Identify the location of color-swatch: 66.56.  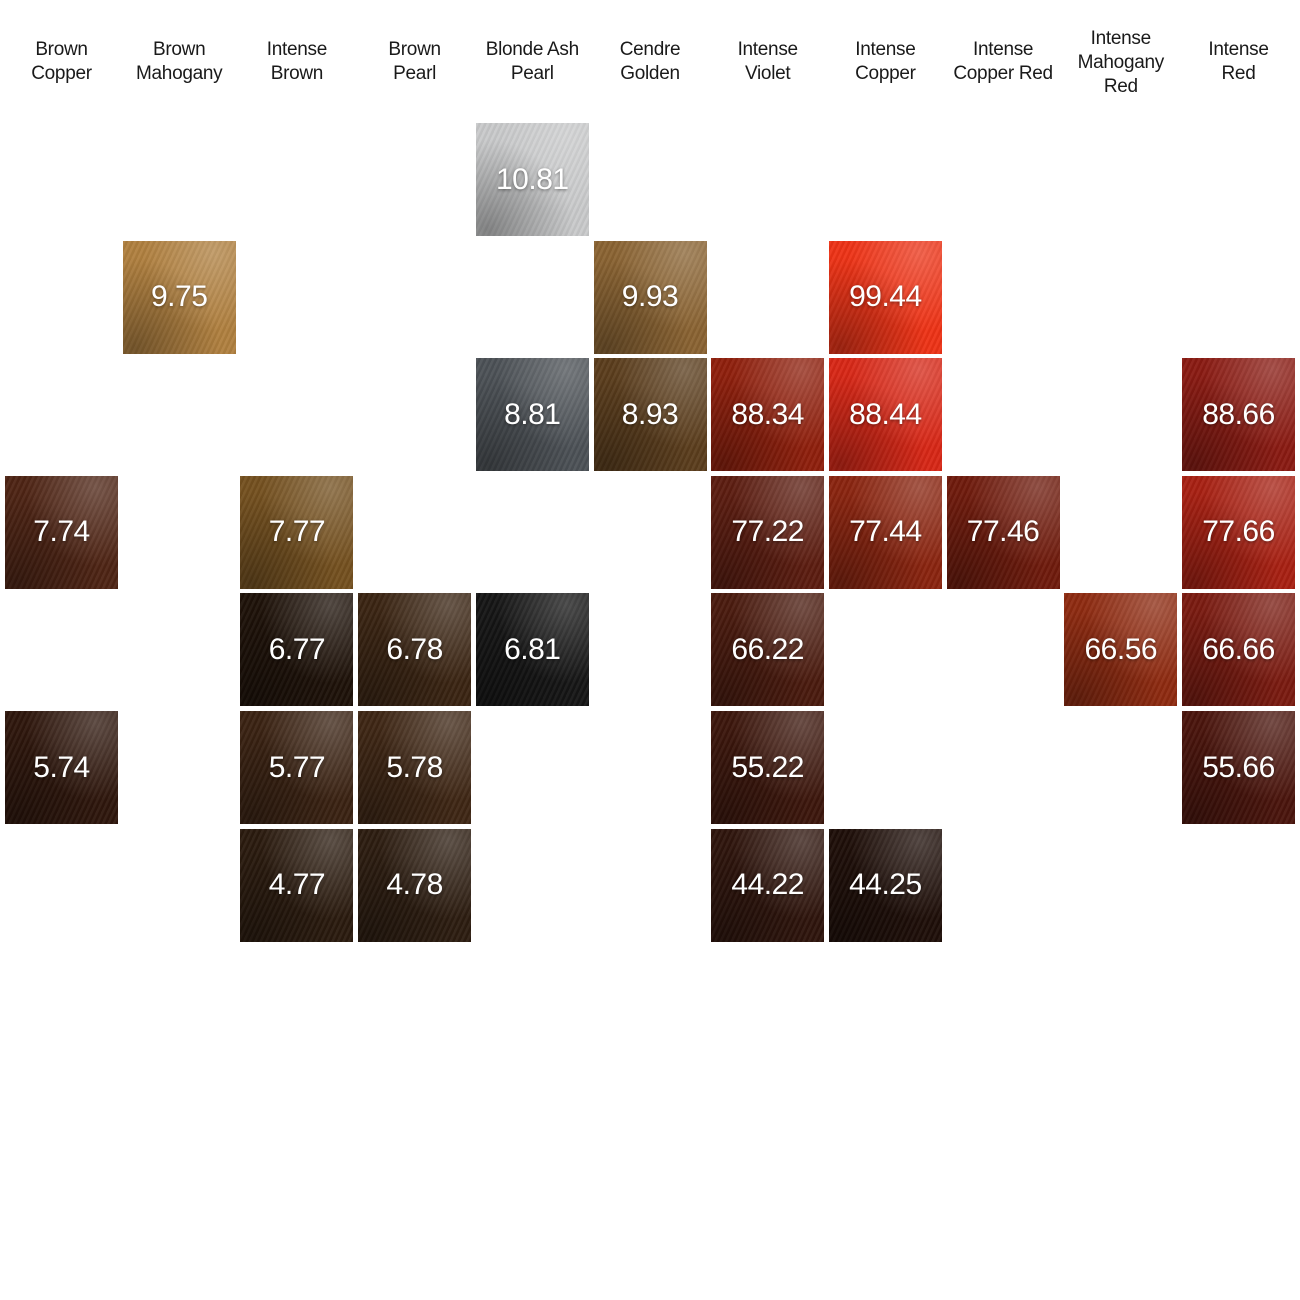
(1121, 650).